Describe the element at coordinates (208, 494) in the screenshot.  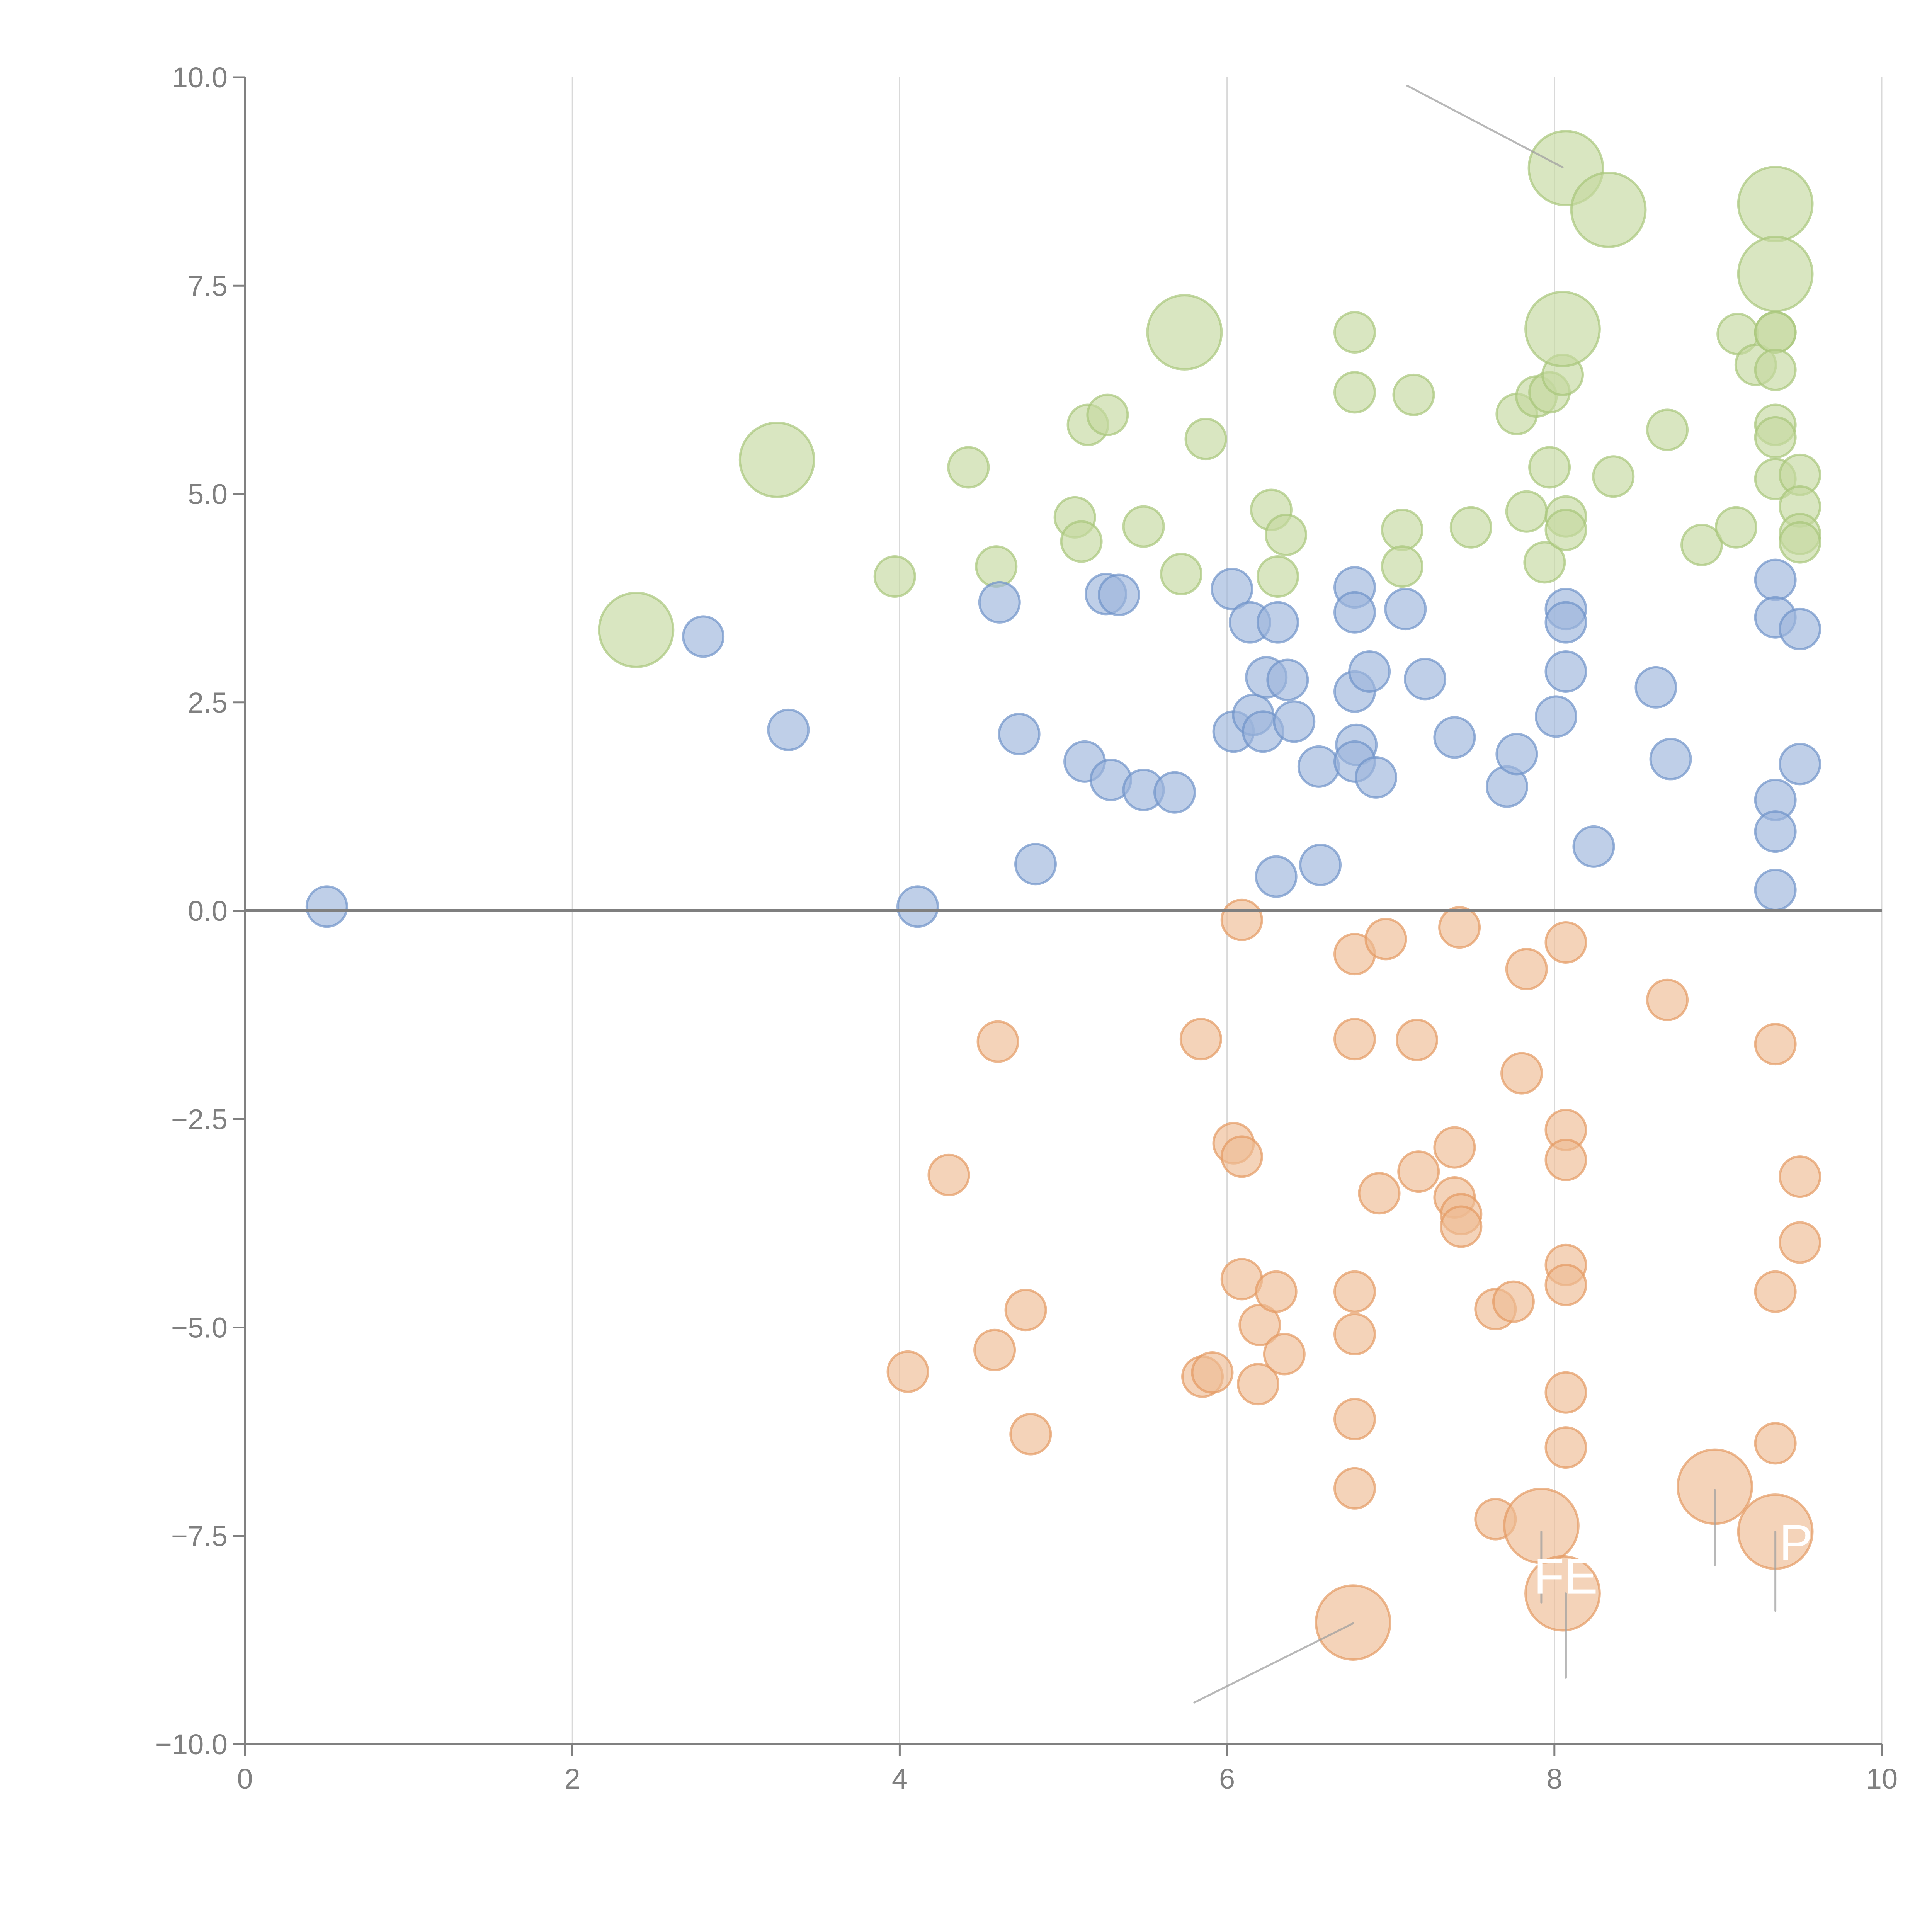
I see `y-tick-label: 5.0` at that location.